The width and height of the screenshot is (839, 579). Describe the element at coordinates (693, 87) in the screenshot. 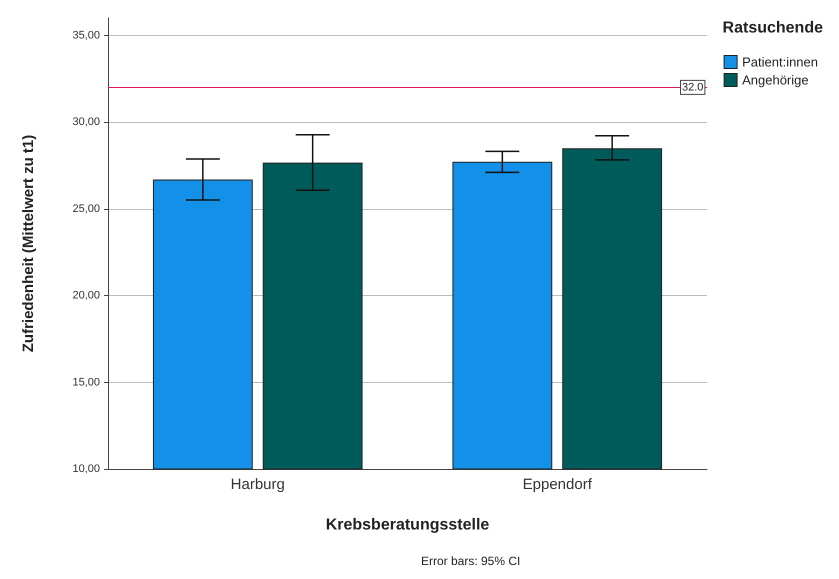

I see `ref-line-label: 32.0` at that location.